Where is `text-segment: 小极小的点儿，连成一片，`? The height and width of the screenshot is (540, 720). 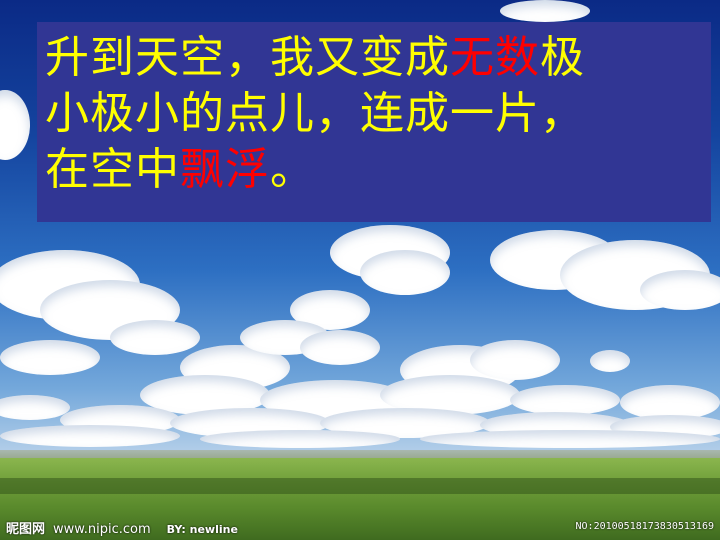 text-segment: 小极小的点儿，连成一片， is located at coordinates (315, 113).